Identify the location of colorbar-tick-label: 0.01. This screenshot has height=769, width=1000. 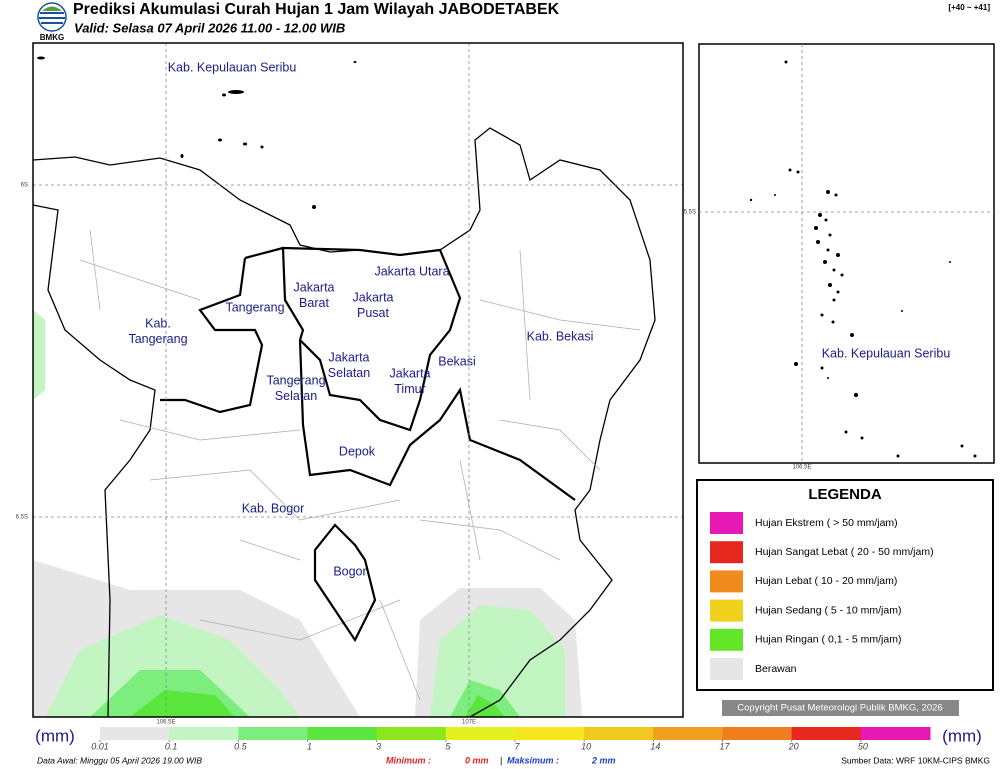
(100, 746).